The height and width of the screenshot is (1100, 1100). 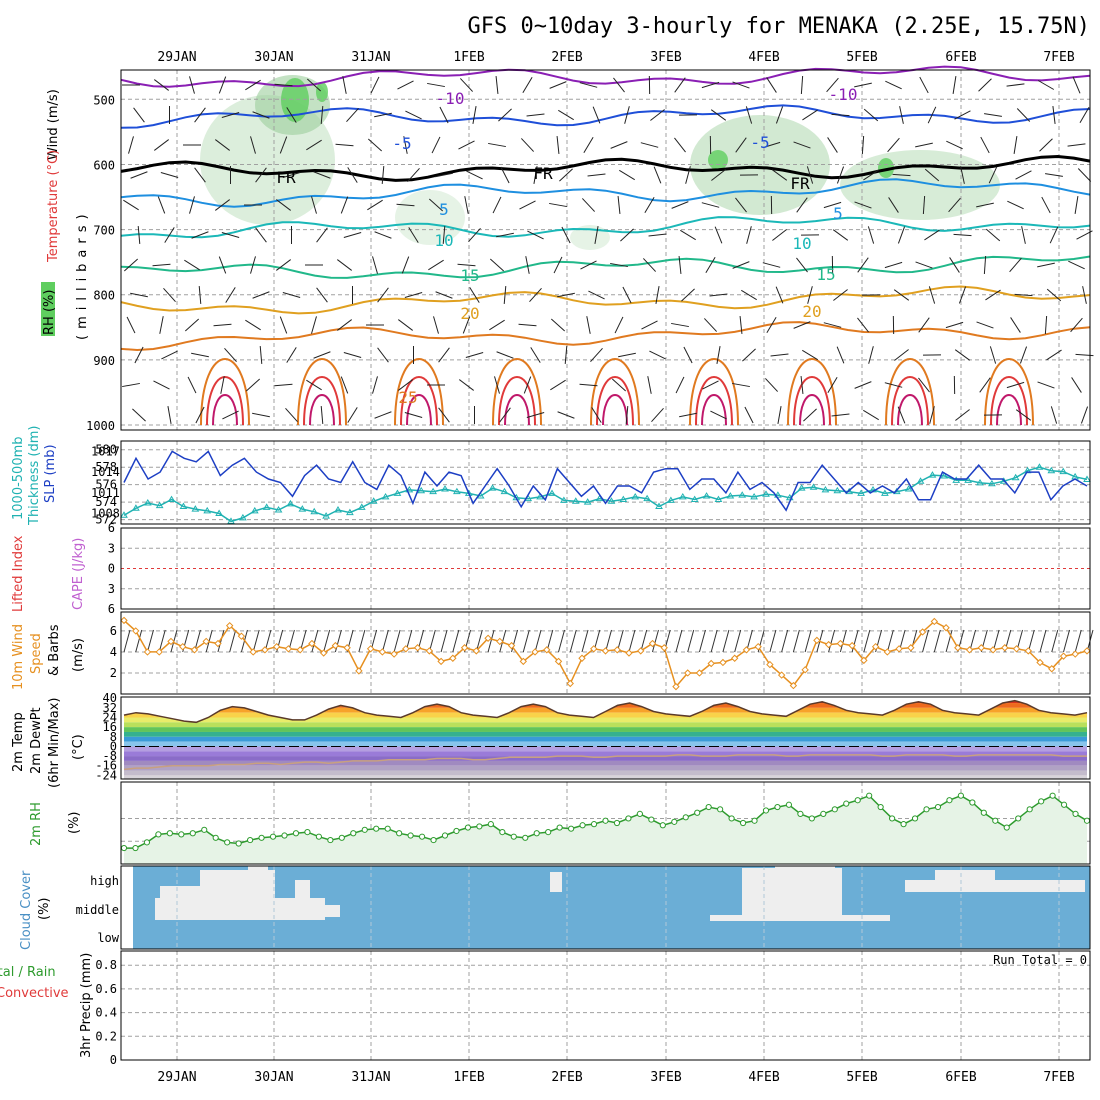 What do you see at coordinates (106, 1013) in the screenshot?
I see `y-tick-label: 0.4` at bounding box center [106, 1013].